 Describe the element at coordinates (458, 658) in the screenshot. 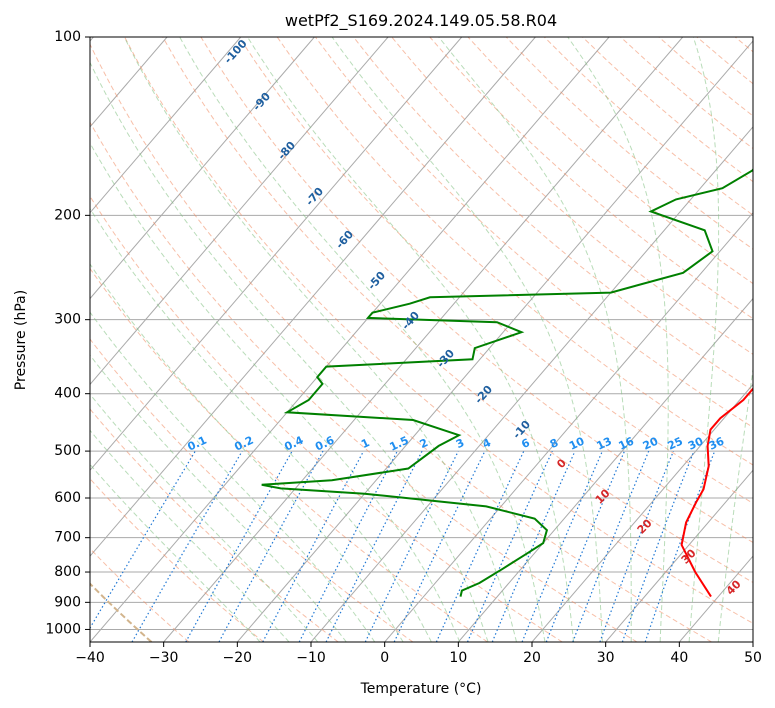

I see `x-tick-label: 10` at that location.